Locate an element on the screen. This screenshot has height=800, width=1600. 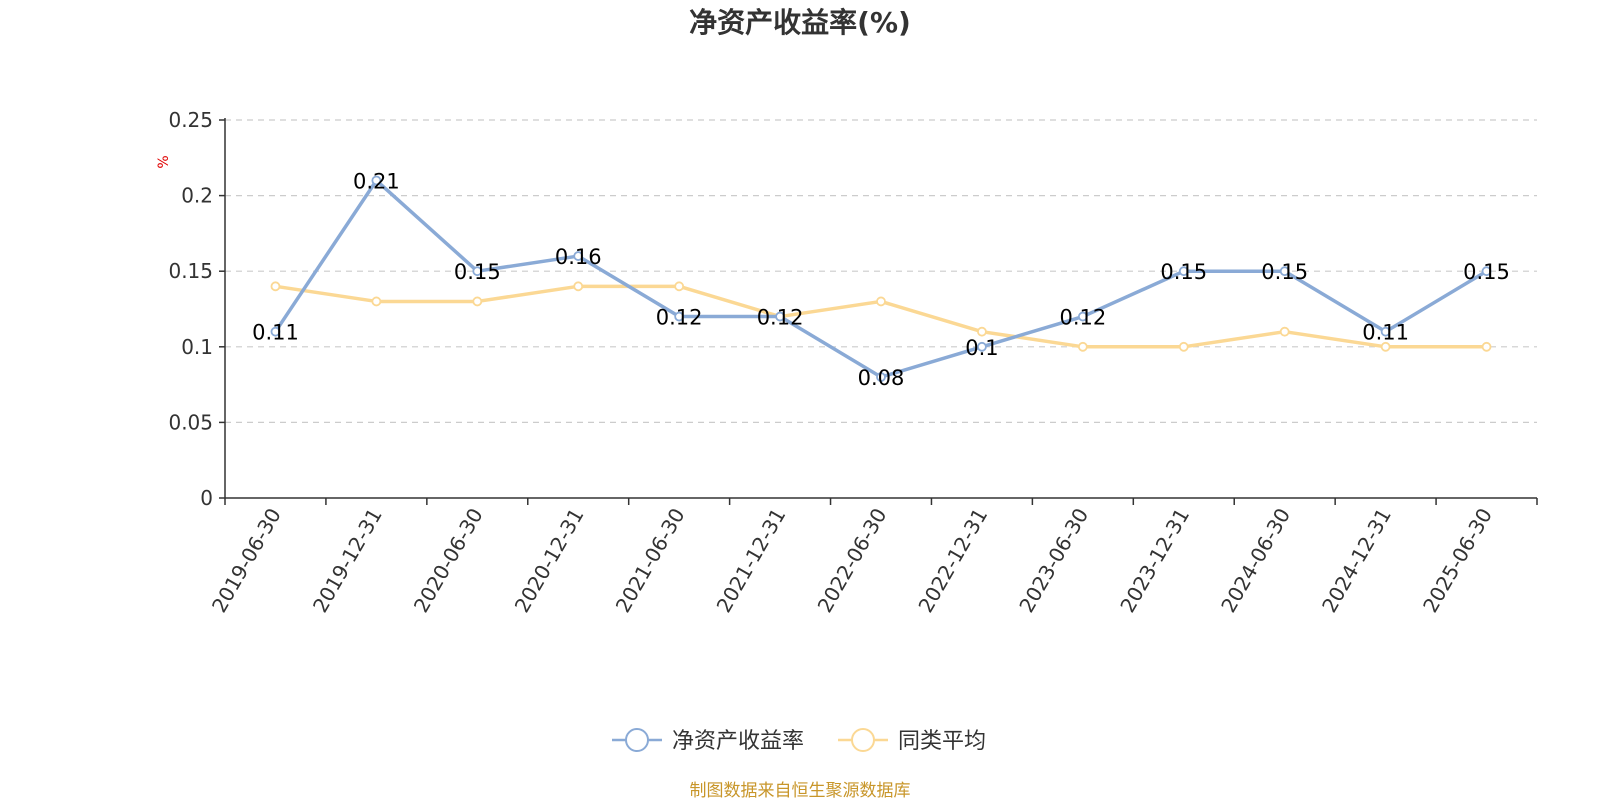
series-line is located at coordinates (881, 316).